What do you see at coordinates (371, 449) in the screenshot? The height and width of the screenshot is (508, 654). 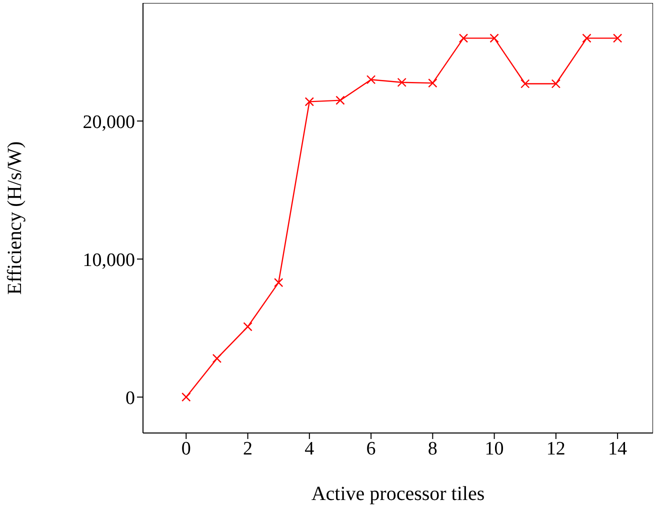 I see `x-tick-label: 6` at bounding box center [371, 449].